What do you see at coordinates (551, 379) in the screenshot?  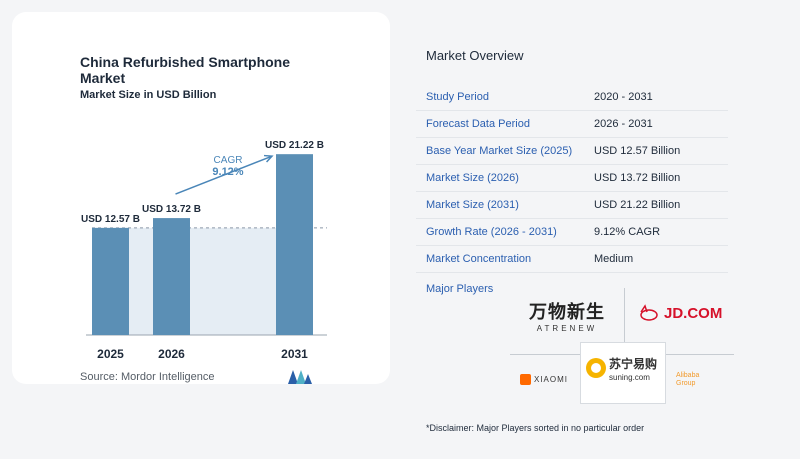 I see `xiaomi-text: XIAOMI` at bounding box center [551, 379].